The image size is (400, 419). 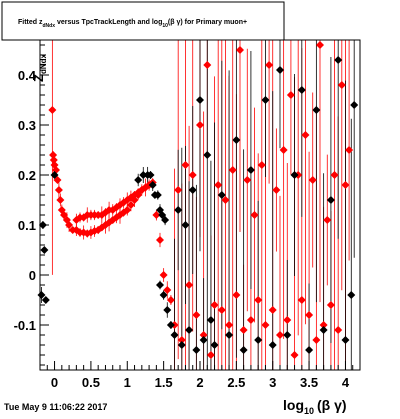 What do you see at coordinates (27, 125) in the screenshot?
I see `y-tick-label: 0.3` at bounding box center [27, 125].